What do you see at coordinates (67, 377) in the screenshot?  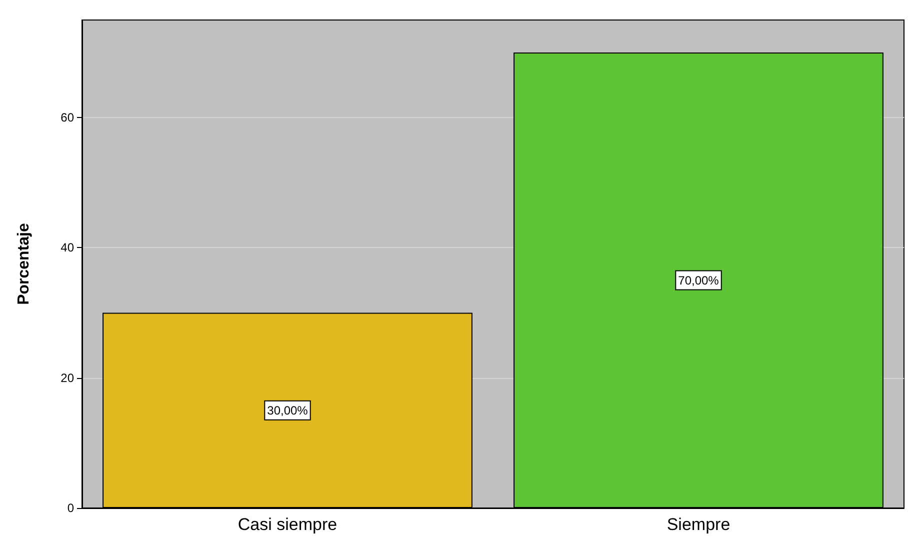 I see `y-tick-label: 20` at bounding box center [67, 377].